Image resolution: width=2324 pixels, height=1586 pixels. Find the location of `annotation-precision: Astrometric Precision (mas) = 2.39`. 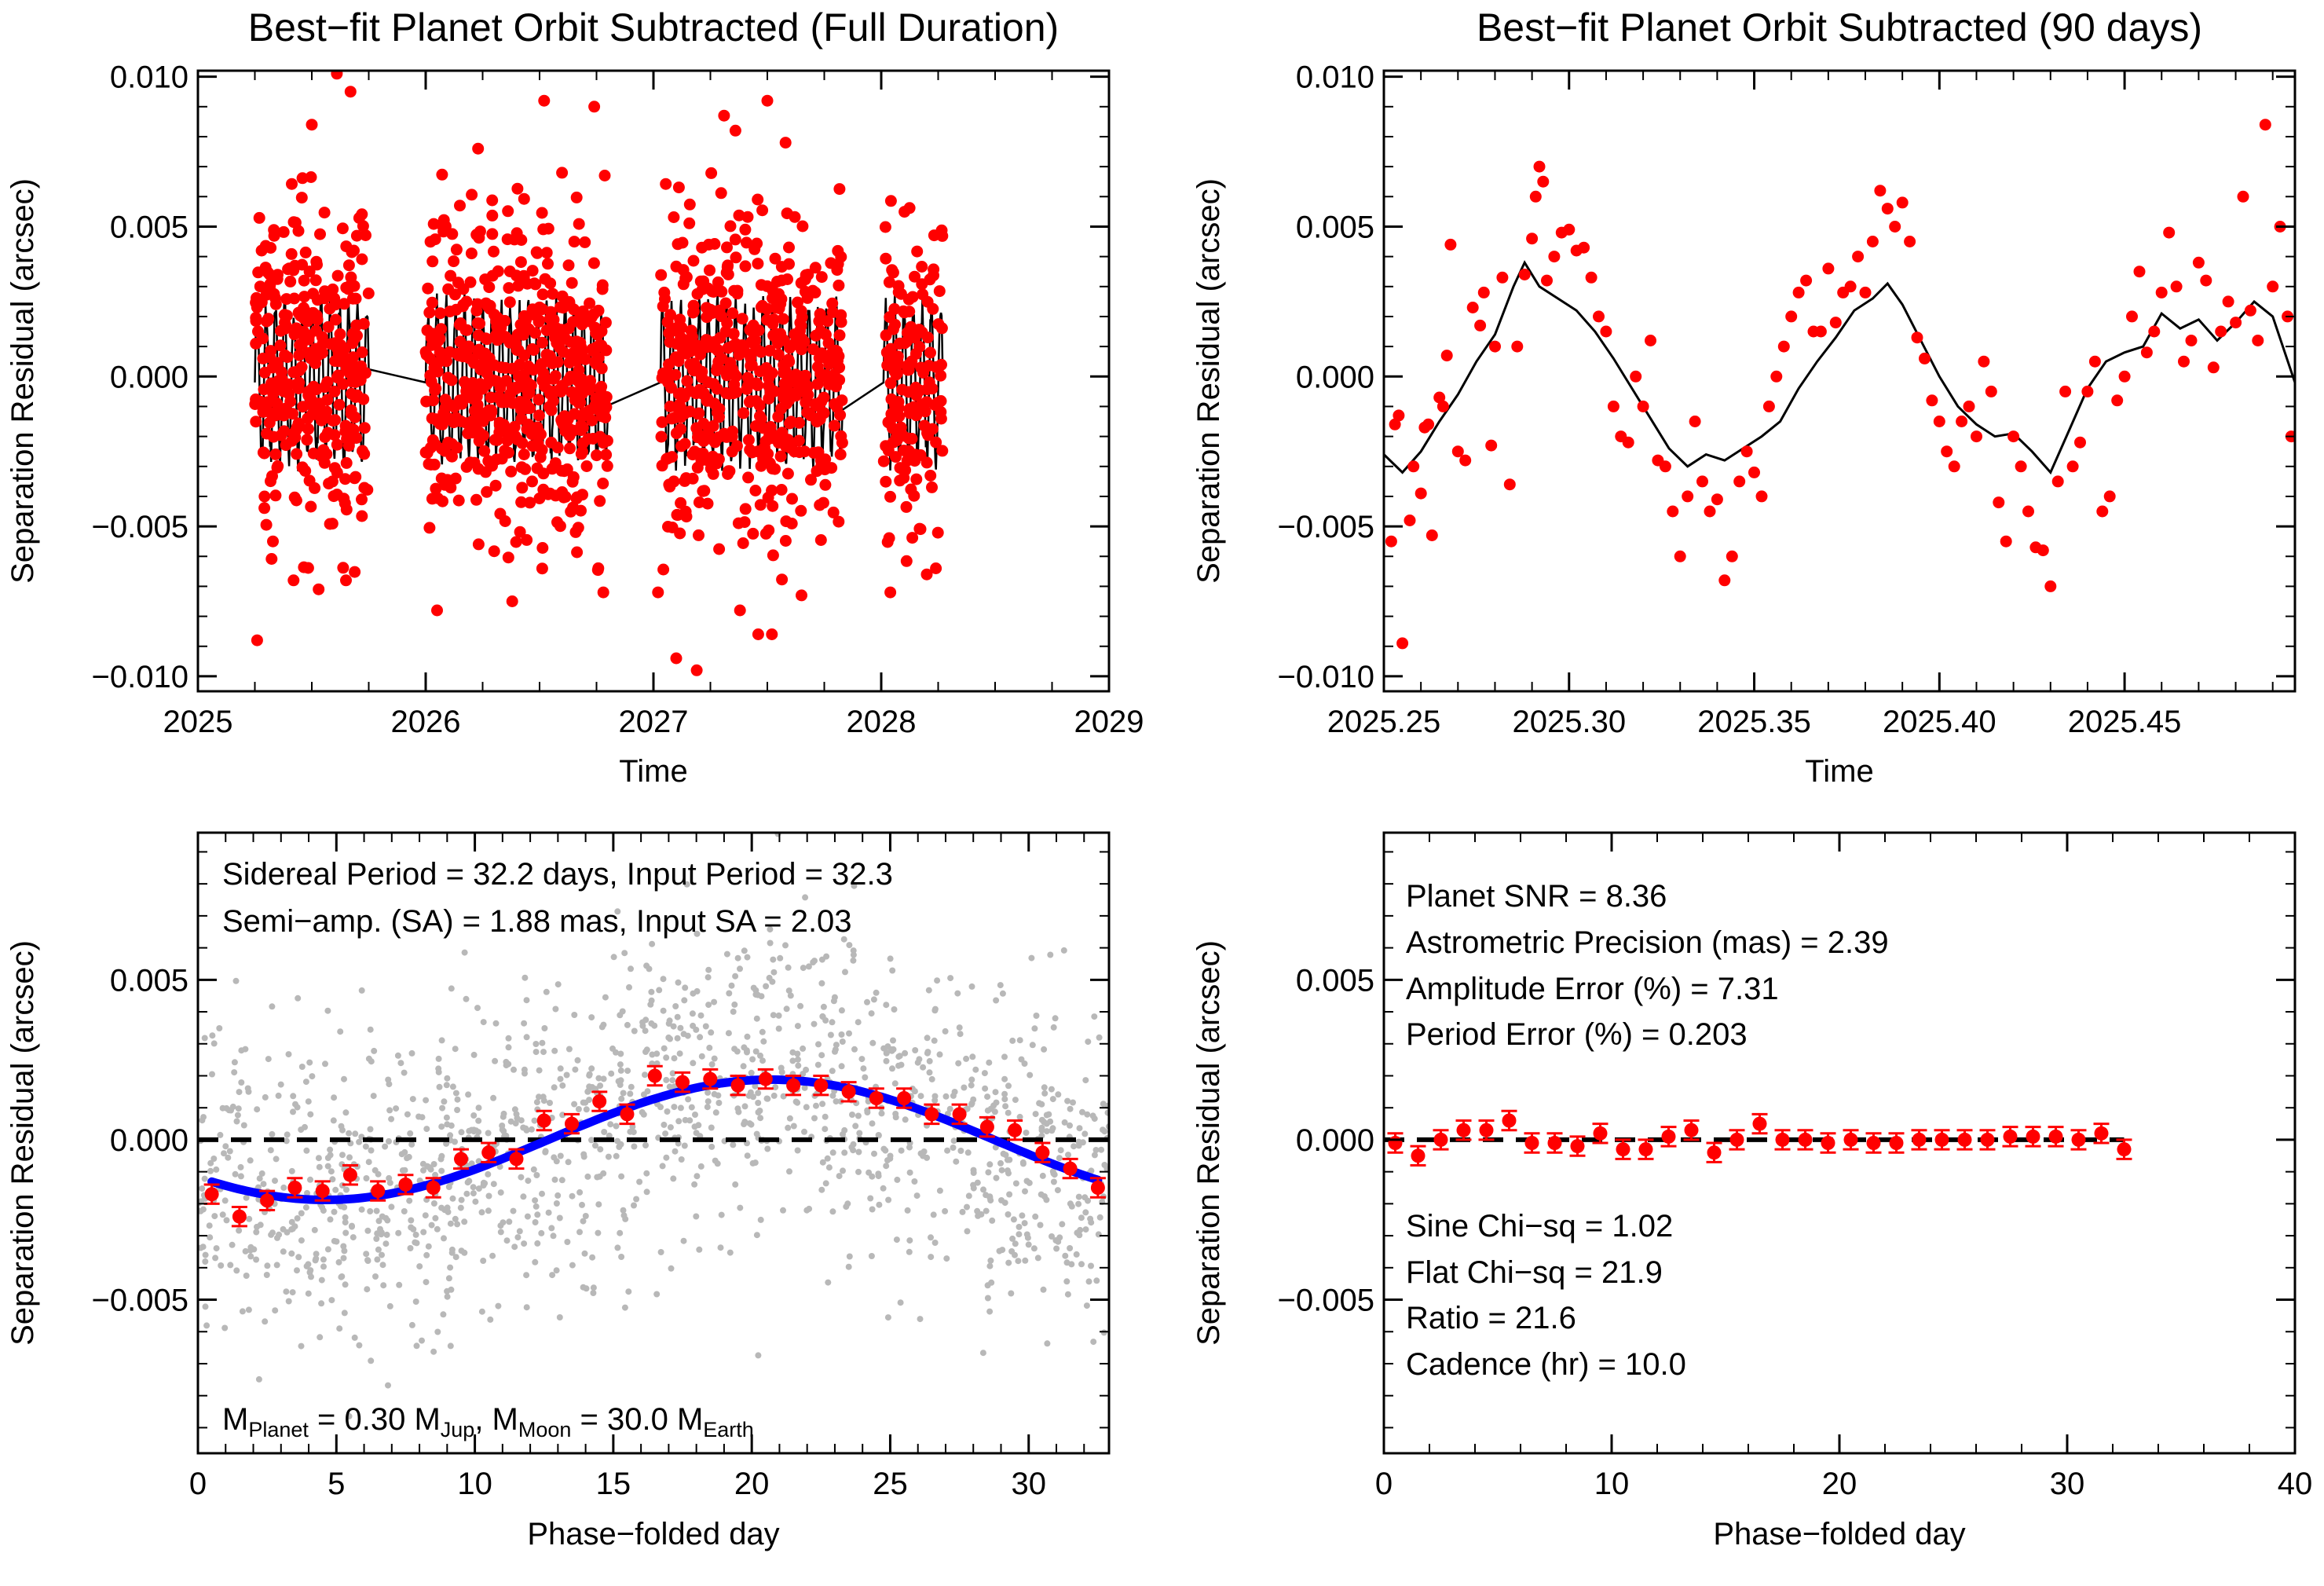

annotation-precision: Astrometric Precision (mas) = 2.39 is located at coordinates (1647, 943).